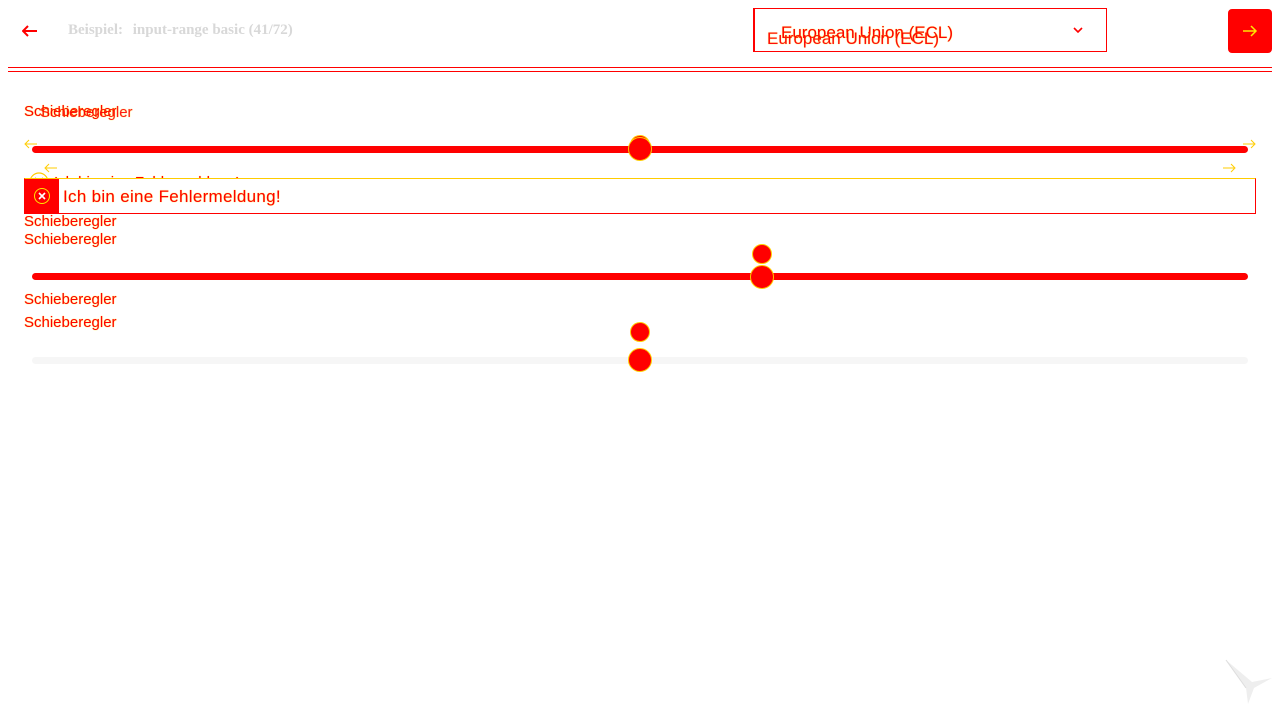 The width and height of the screenshot is (1280, 720). I want to click on slider1-label-overlay: Schieberegler, so click(86, 112).